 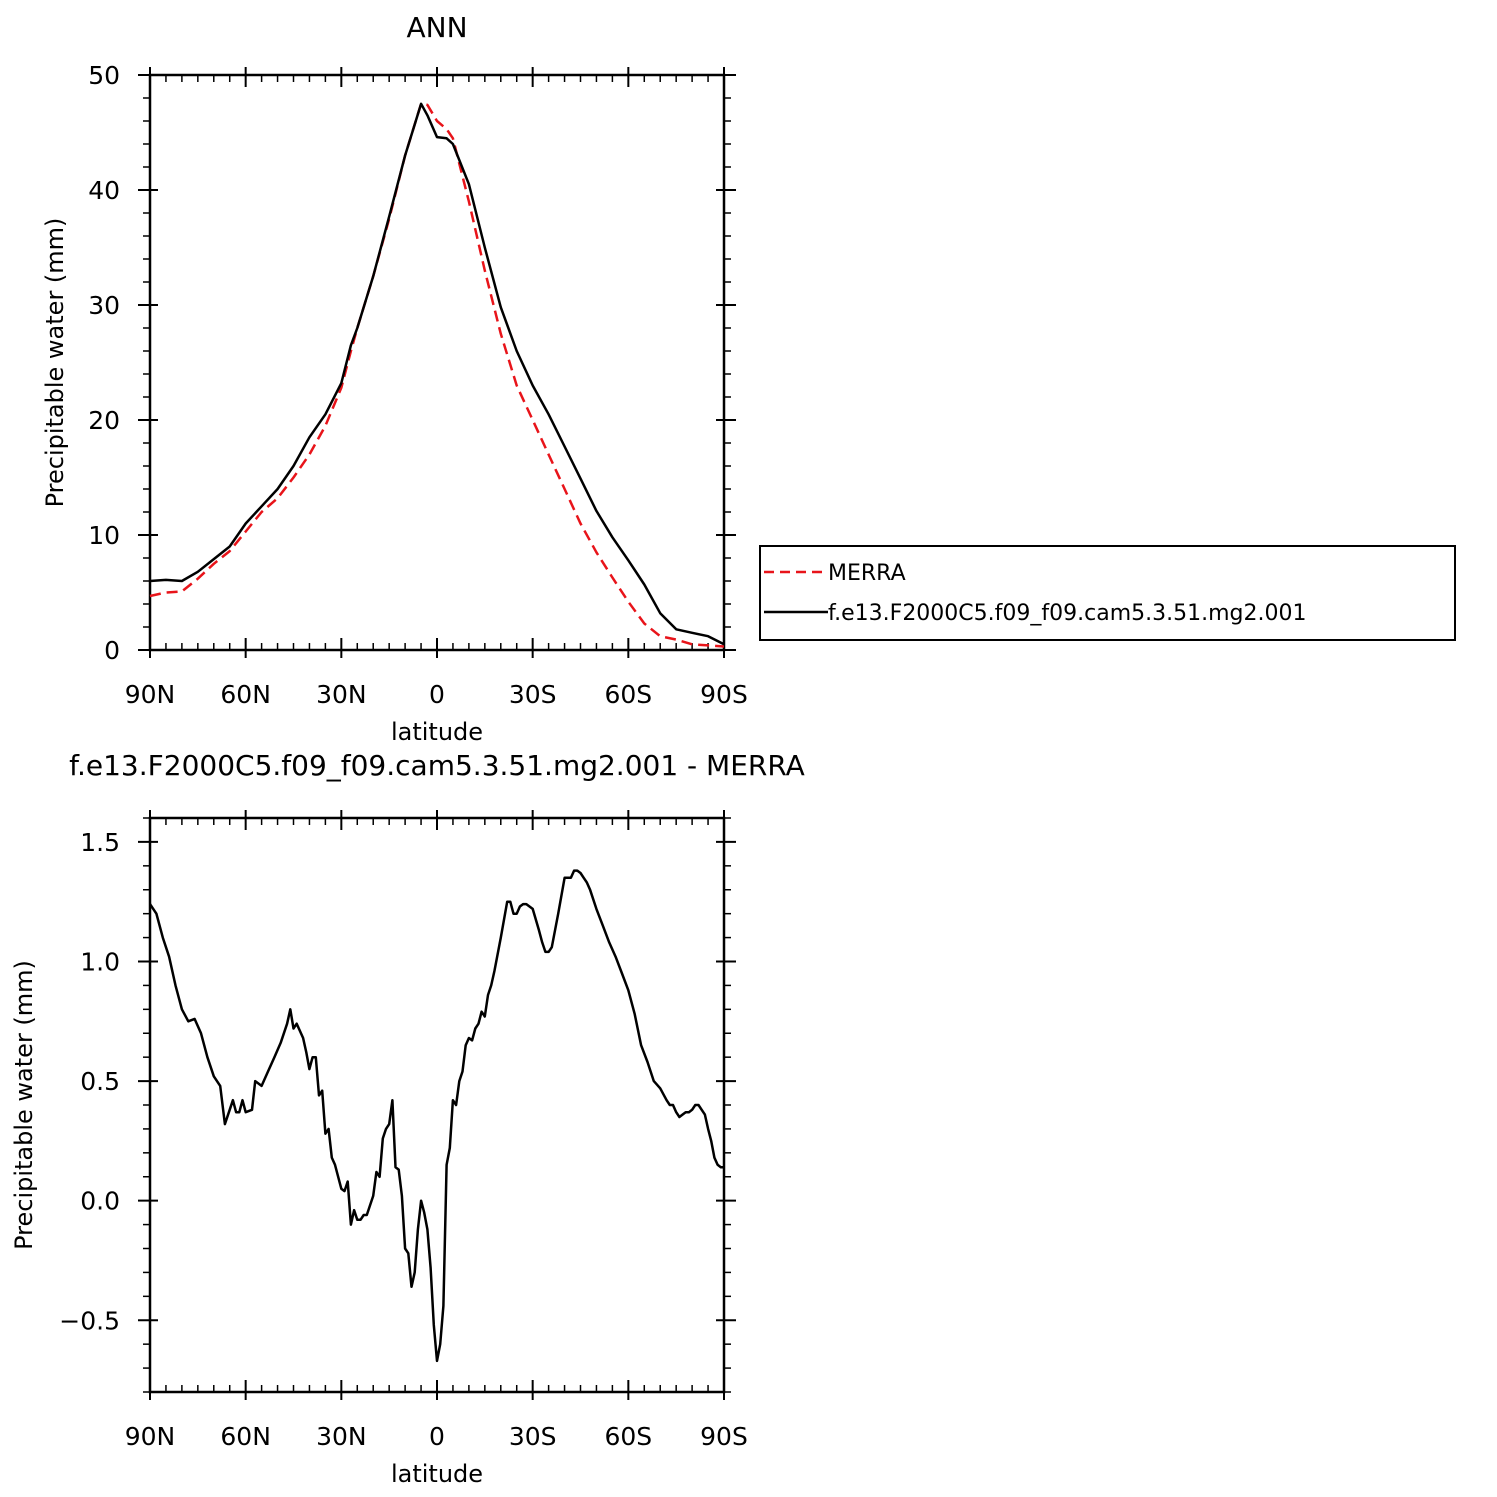 What do you see at coordinates (437, 1474) in the screenshot?
I see `bottom-x-axis-label: latitude` at bounding box center [437, 1474].